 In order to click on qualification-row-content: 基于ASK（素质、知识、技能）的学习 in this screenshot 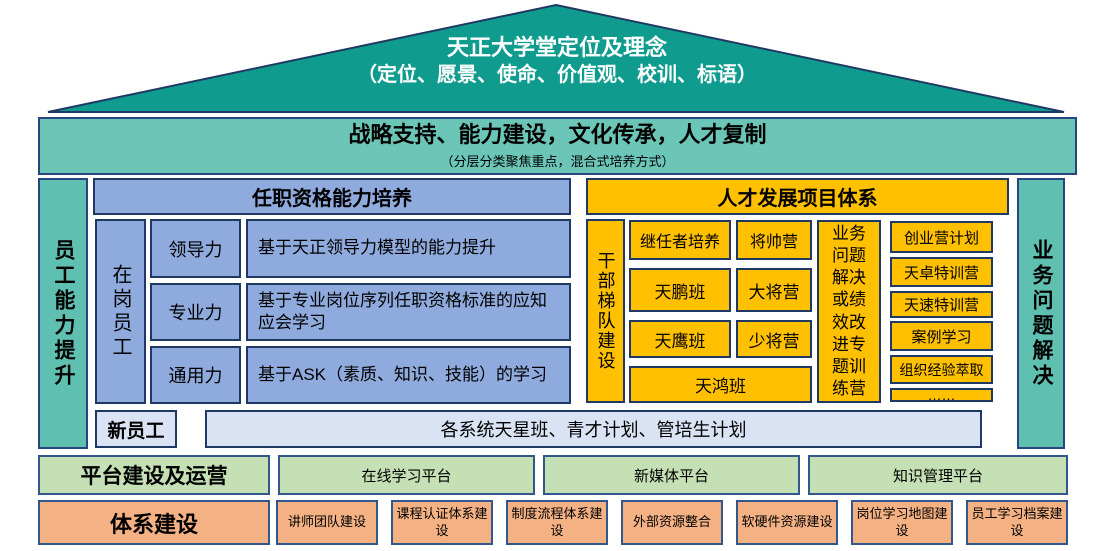, I will do `click(408, 375)`.